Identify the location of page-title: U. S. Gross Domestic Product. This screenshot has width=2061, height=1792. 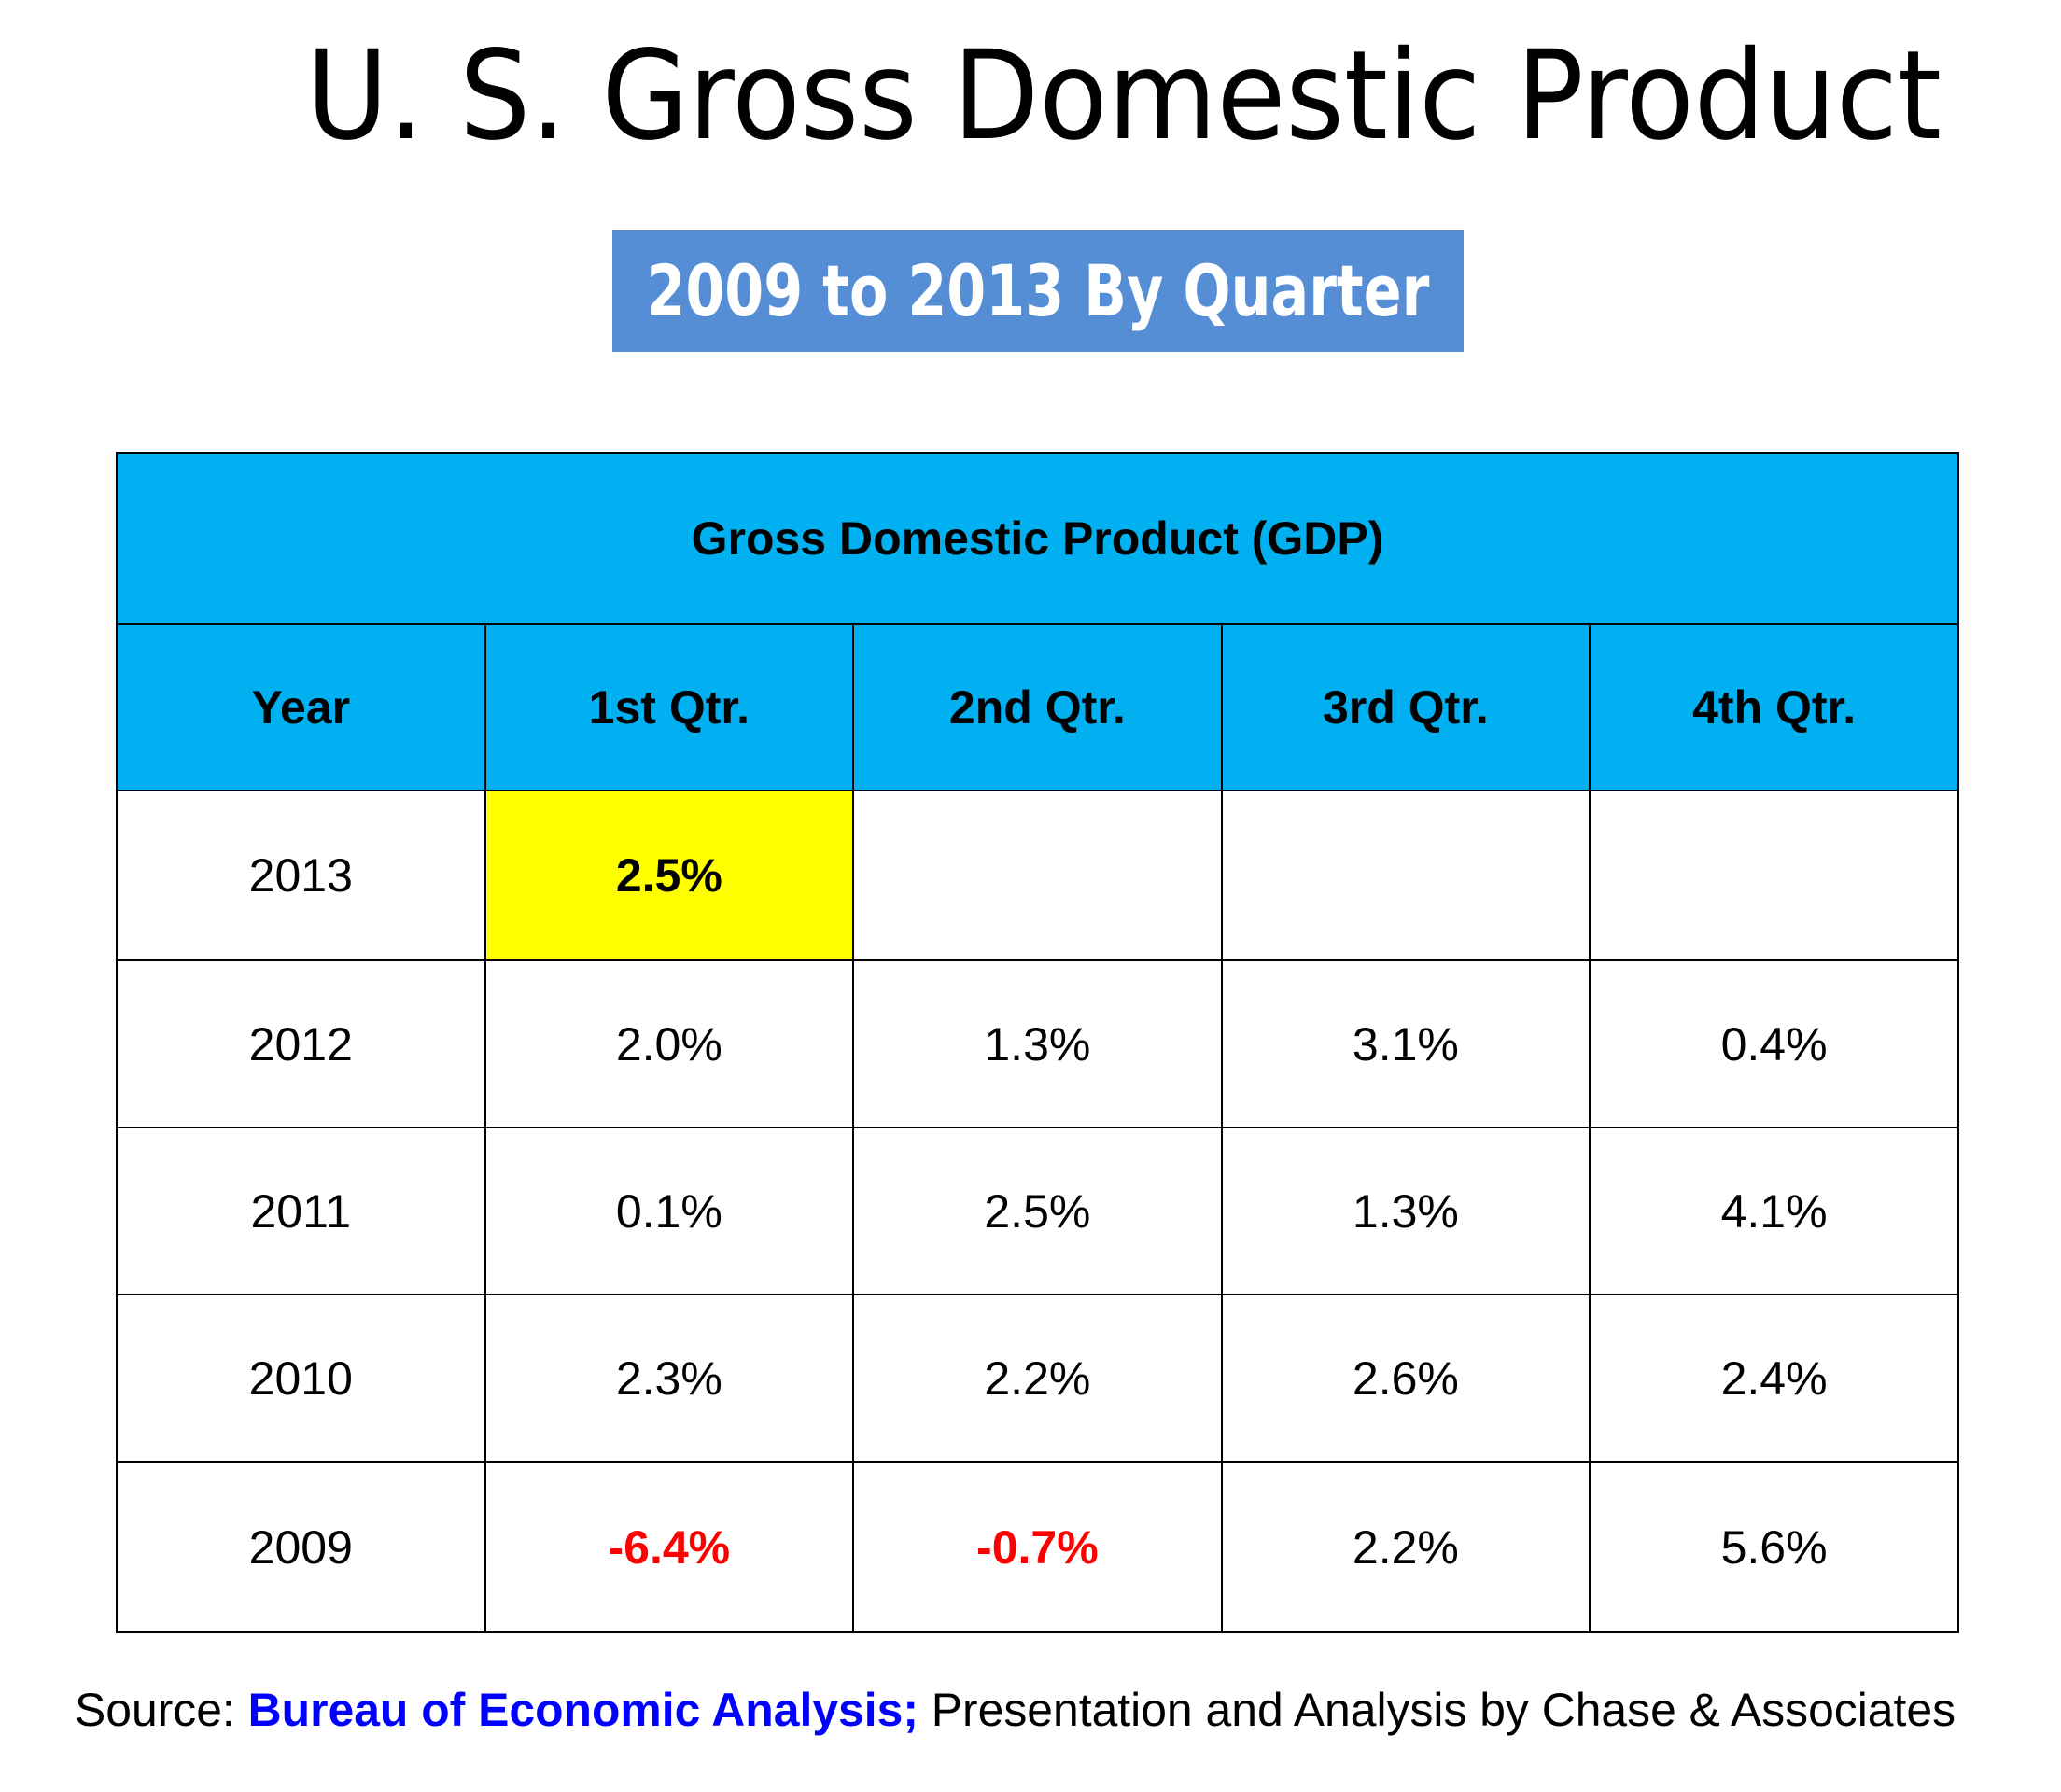
(1124, 96).